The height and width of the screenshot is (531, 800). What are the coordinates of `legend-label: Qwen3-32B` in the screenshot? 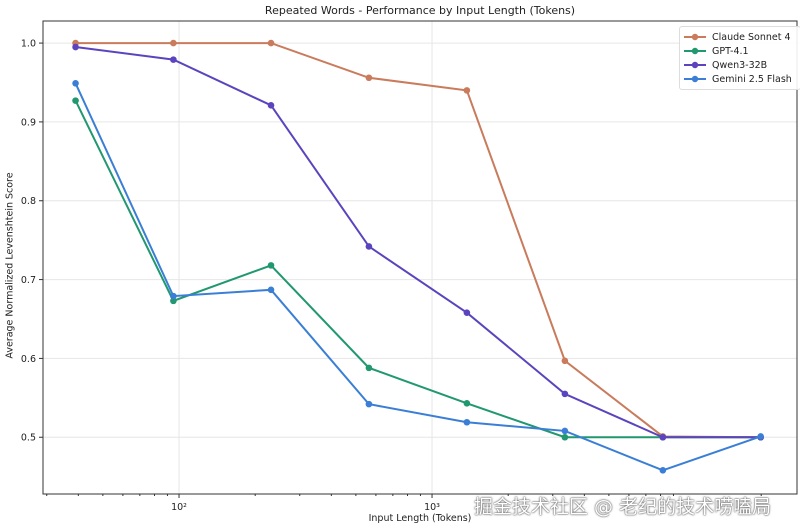 It's located at (740, 65).